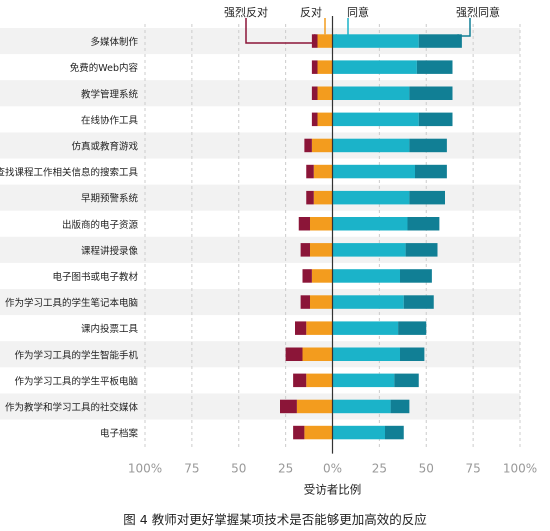 The height and width of the screenshot is (531, 550). What do you see at coordinates (332, 469) in the screenshot?
I see `x-tick-label: 0%` at bounding box center [332, 469].